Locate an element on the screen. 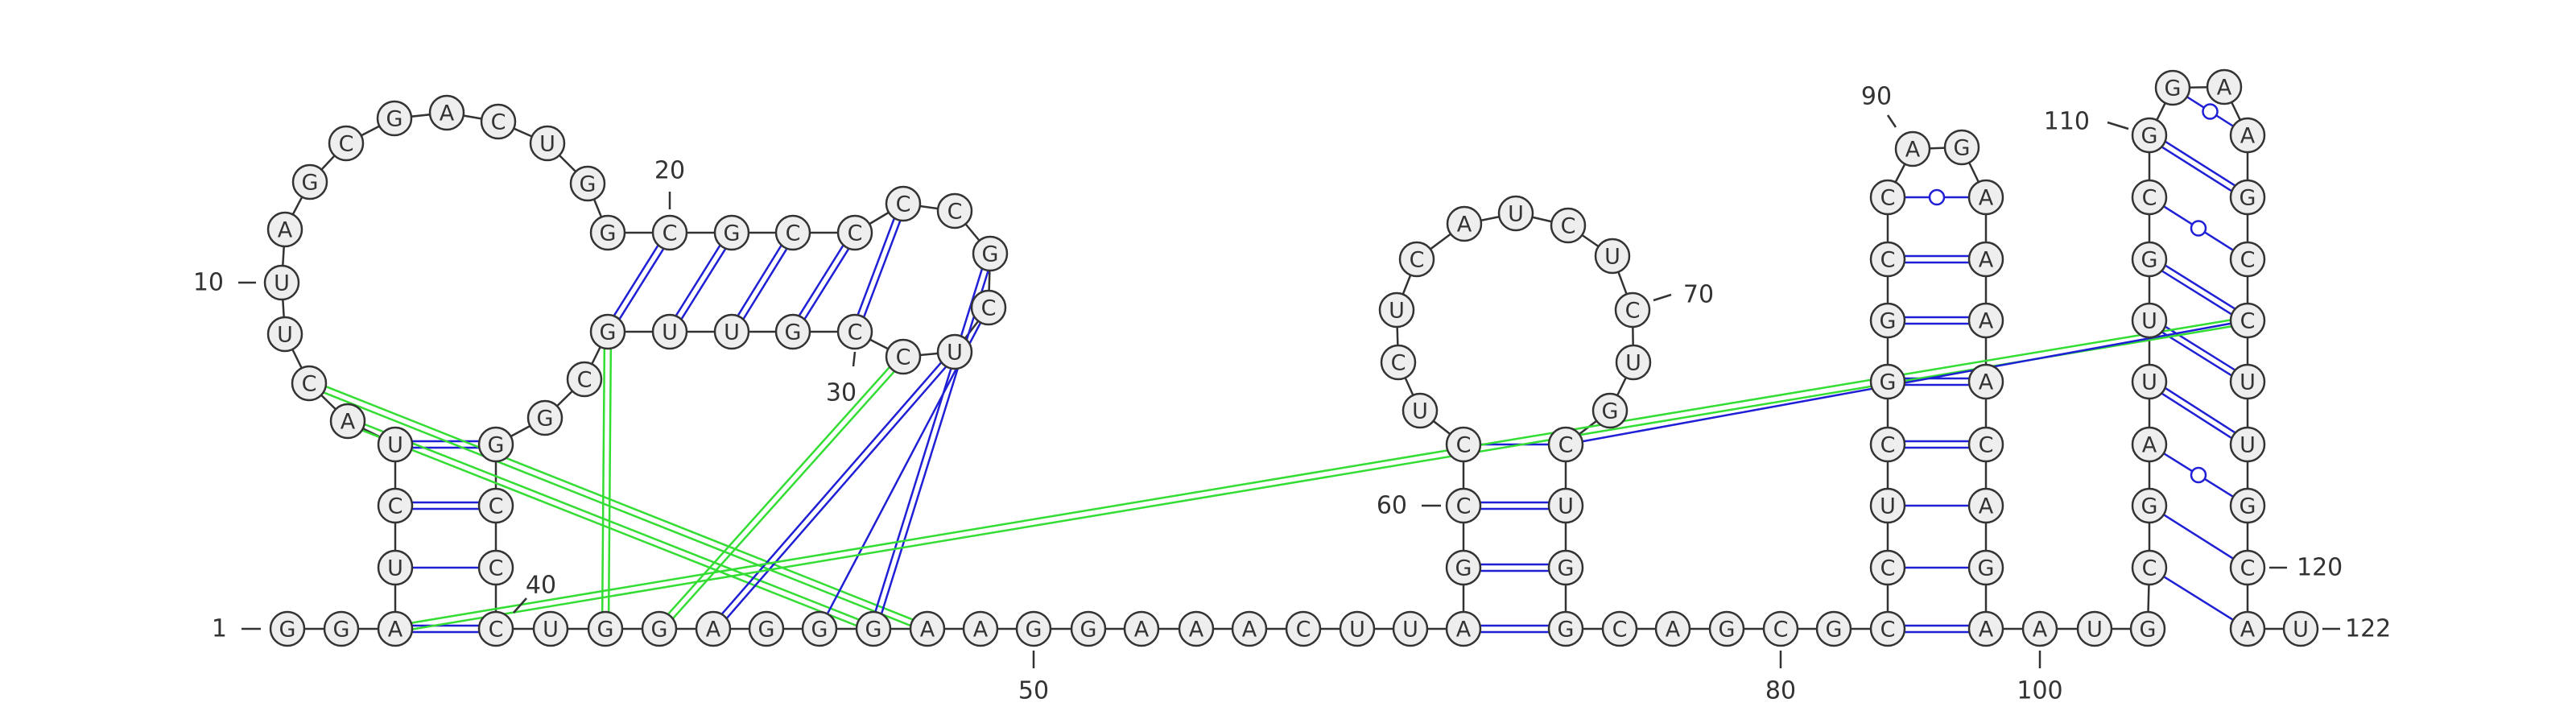 Image resolution: width=2576 pixels, height=715 pixels. wobble-pair-marker is located at coordinates (2198, 475).